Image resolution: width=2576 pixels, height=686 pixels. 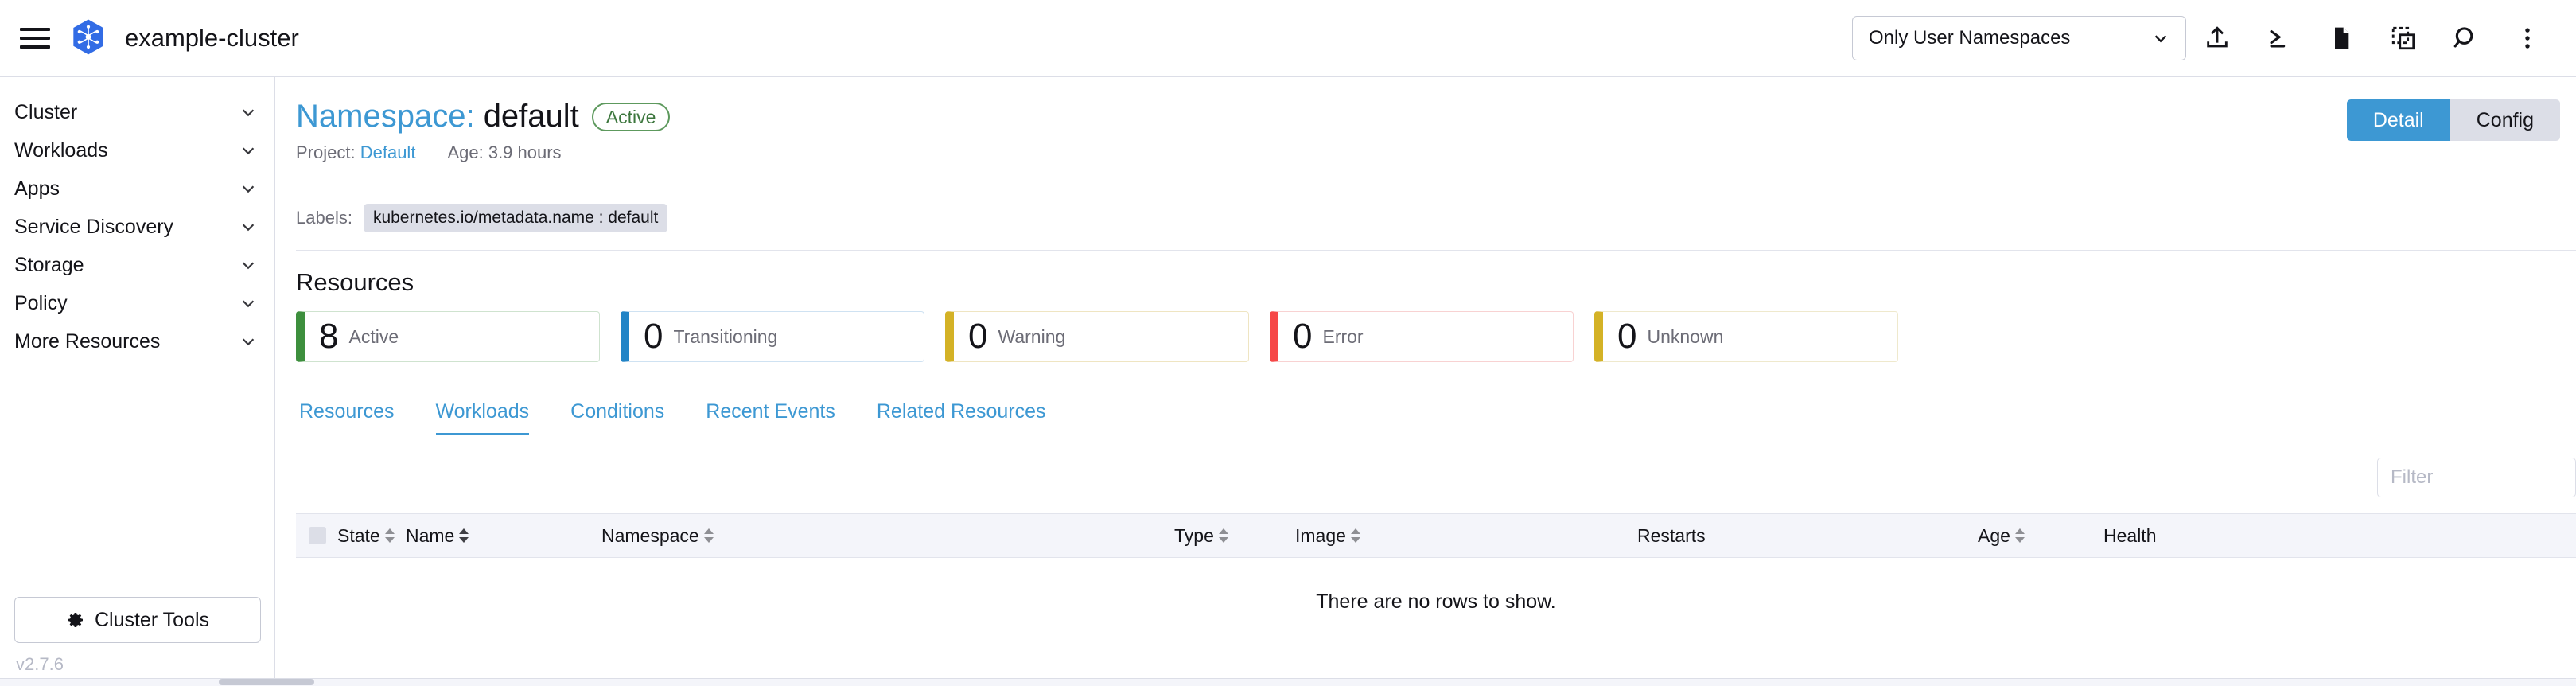 What do you see at coordinates (1994, 535) in the screenshot?
I see `column-label: Age` at bounding box center [1994, 535].